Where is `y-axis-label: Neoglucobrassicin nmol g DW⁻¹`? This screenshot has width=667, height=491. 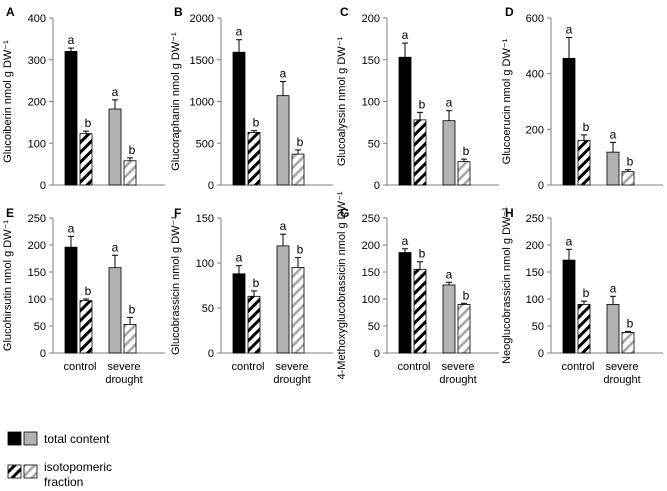
y-axis-label: Neoglucobrassicin nmol g DW⁻¹ is located at coordinates (507, 285).